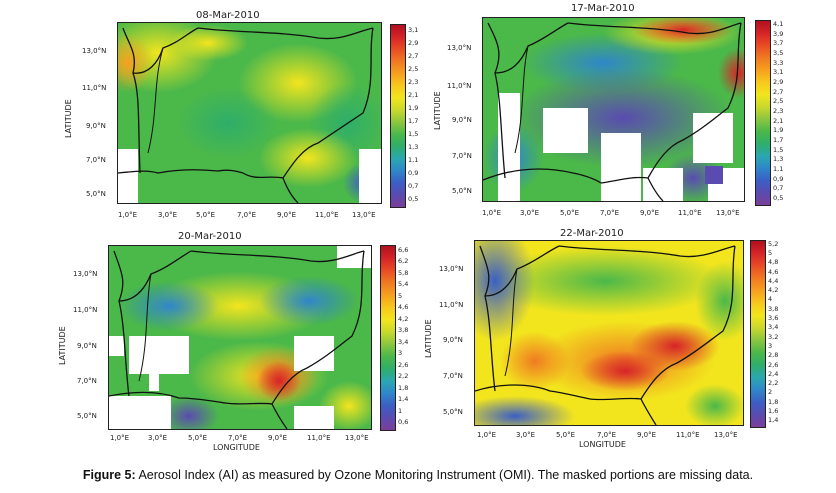 The image size is (836, 493). Describe the element at coordinates (403, 272) in the screenshot. I see `colorbar-tick: 5,8` at that location.